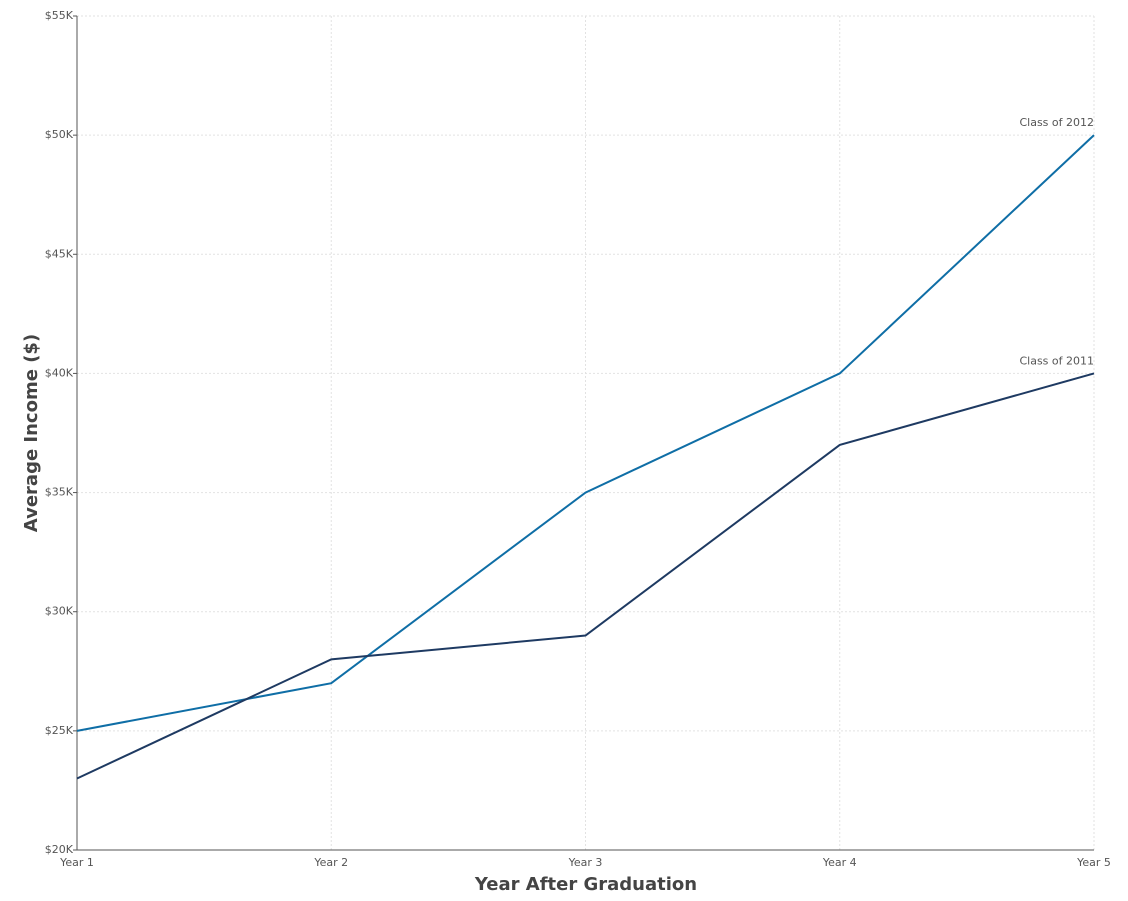 The height and width of the screenshot is (901, 1128). Describe the element at coordinates (1093, 862) in the screenshot. I see `x-tick-label: Year 5` at that location.